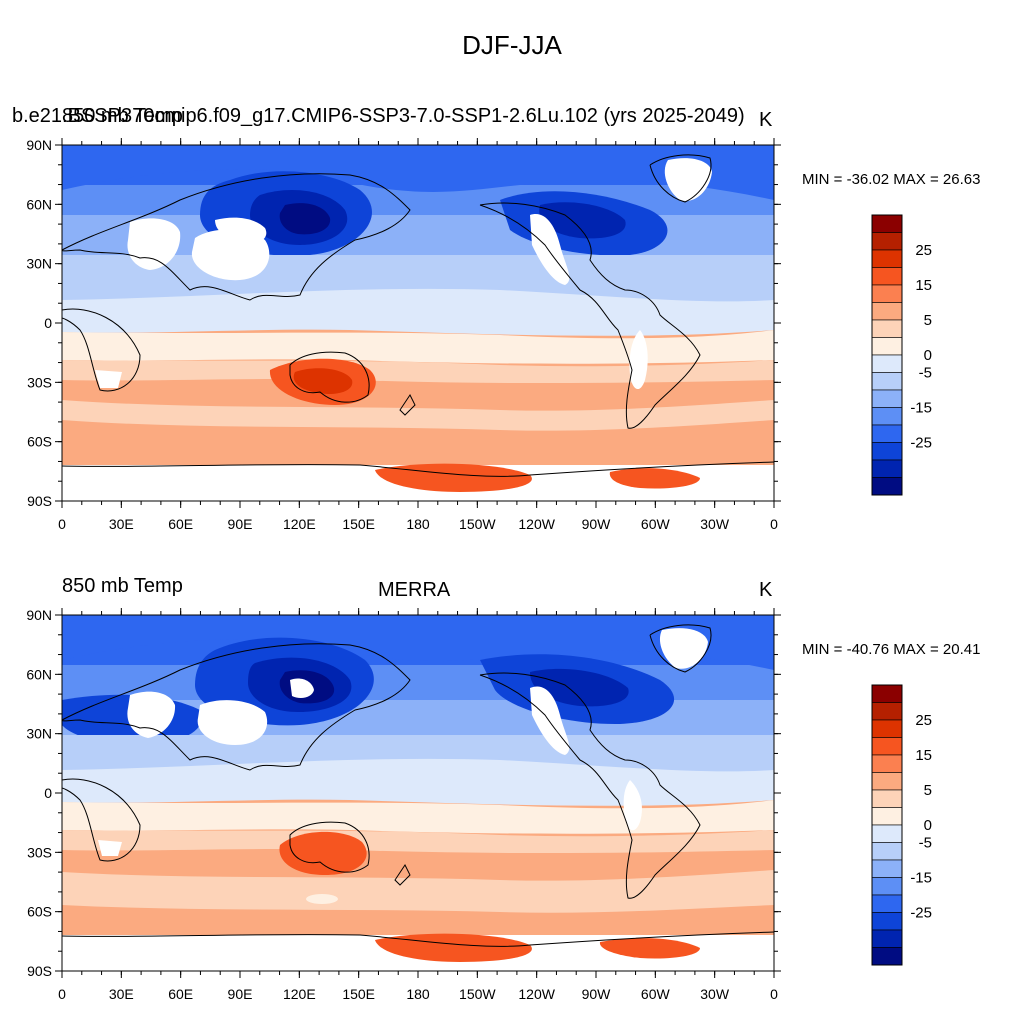 The image size is (1024, 1024). I want to click on panel-2-dataset-title: MERRA, so click(414, 590).